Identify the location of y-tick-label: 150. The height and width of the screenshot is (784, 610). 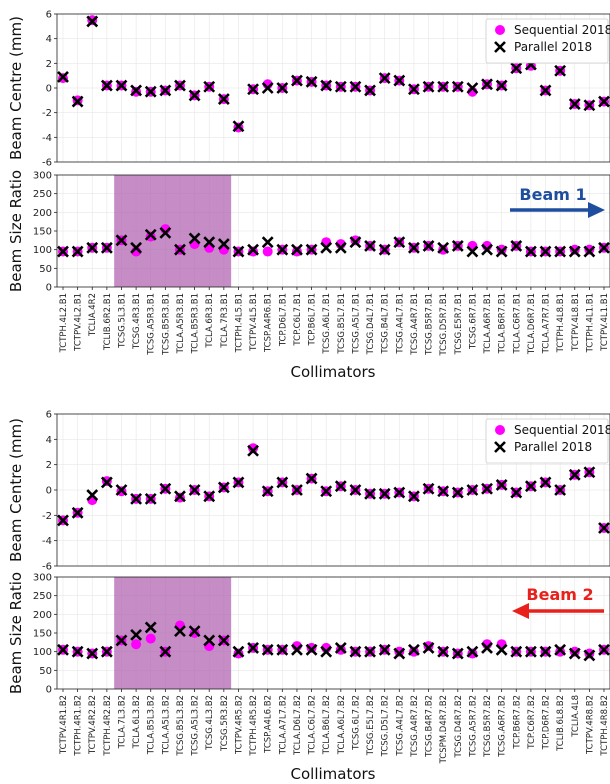
(42, 232).